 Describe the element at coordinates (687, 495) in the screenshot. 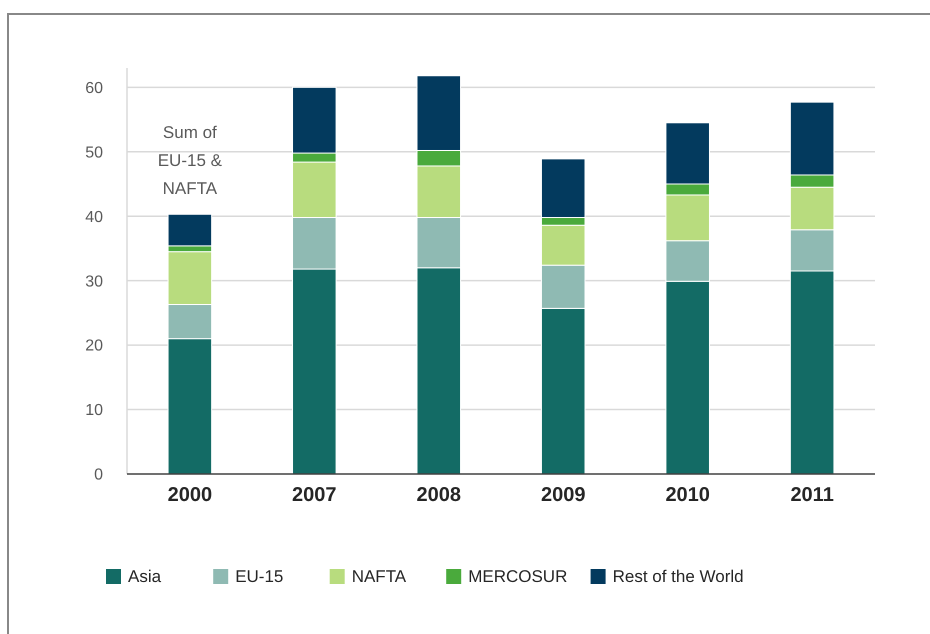

I see `x-tick-label: 2010` at that location.